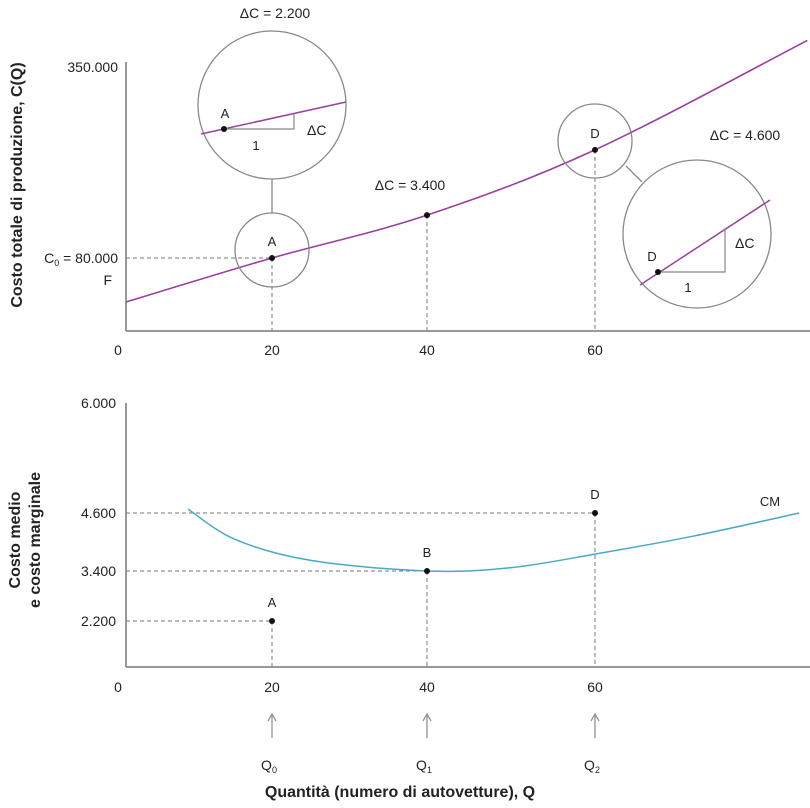  Describe the element at coordinates (225, 113) in the screenshot. I see `inset-a-label: A` at that location.